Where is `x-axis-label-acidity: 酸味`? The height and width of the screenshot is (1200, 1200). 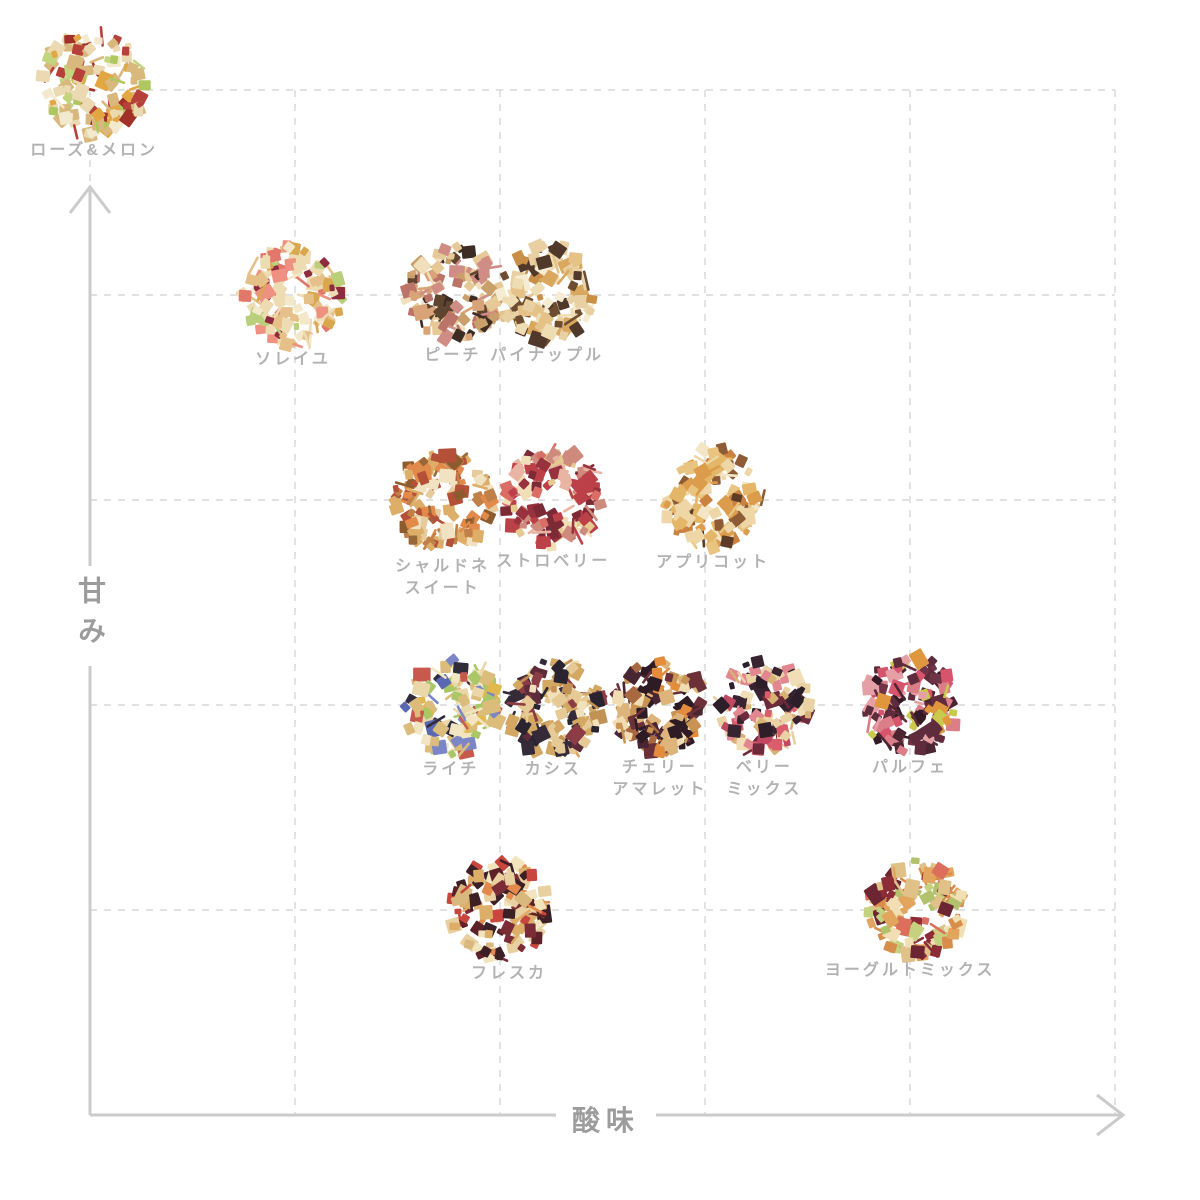 x-axis-label-acidity: 酸味 is located at coordinates (606, 1119).